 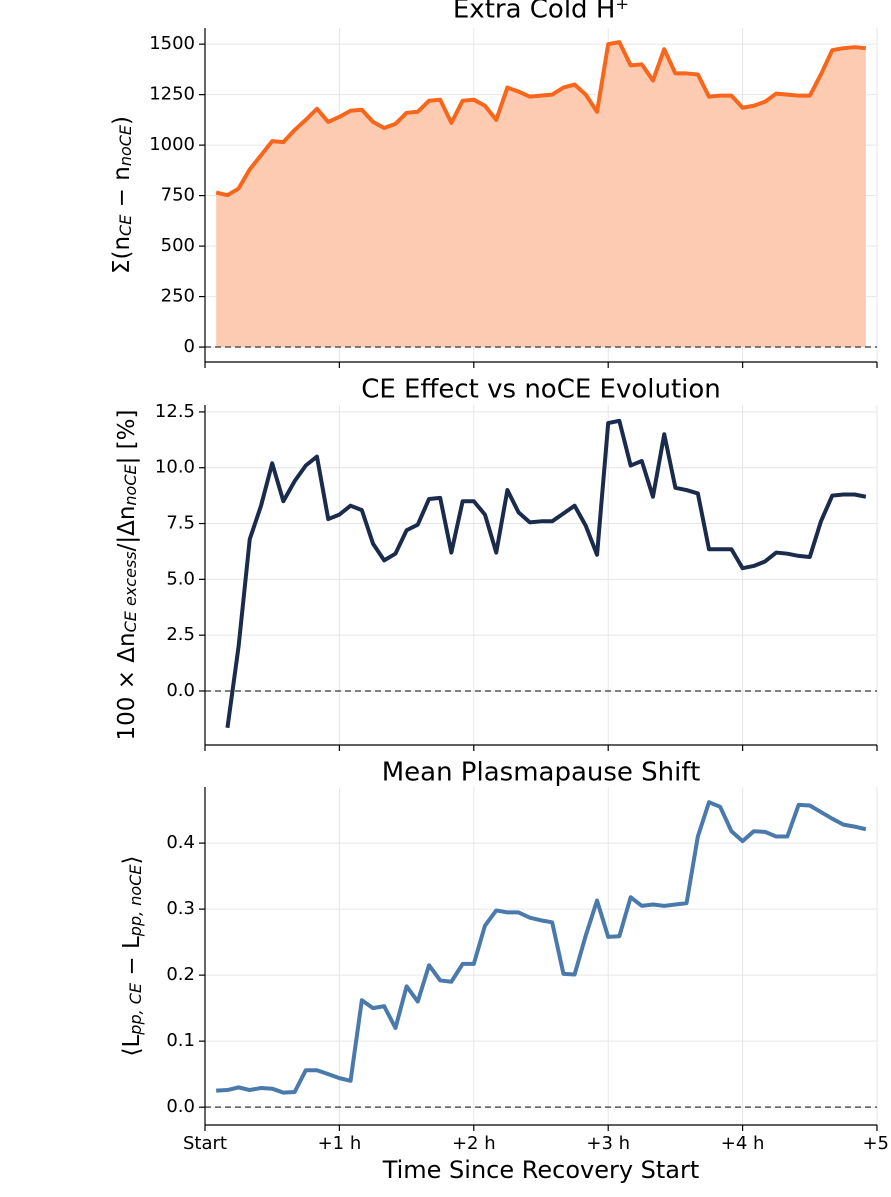 What do you see at coordinates (180, 634) in the screenshot?
I see `y-tick-label: 2.5` at bounding box center [180, 634].